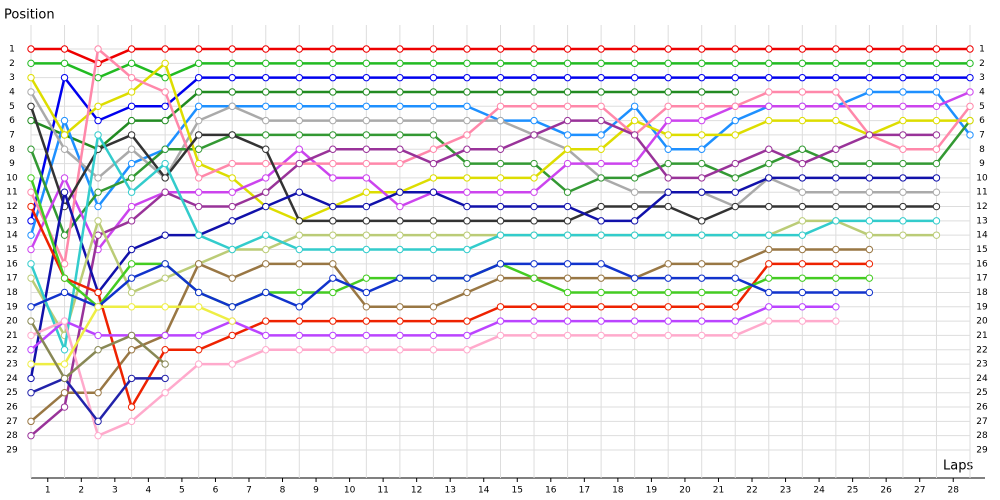  What do you see at coordinates (81, 491) in the screenshot?
I see `x-tick-label: 2` at bounding box center [81, 491].